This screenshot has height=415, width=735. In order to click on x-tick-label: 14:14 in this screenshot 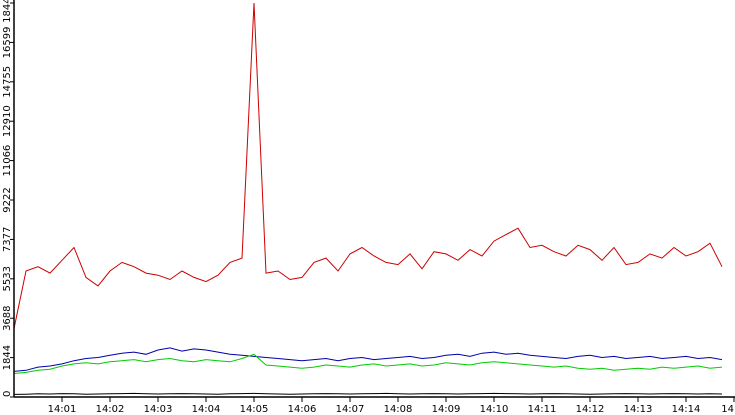, I will do `click(686, 409)`.